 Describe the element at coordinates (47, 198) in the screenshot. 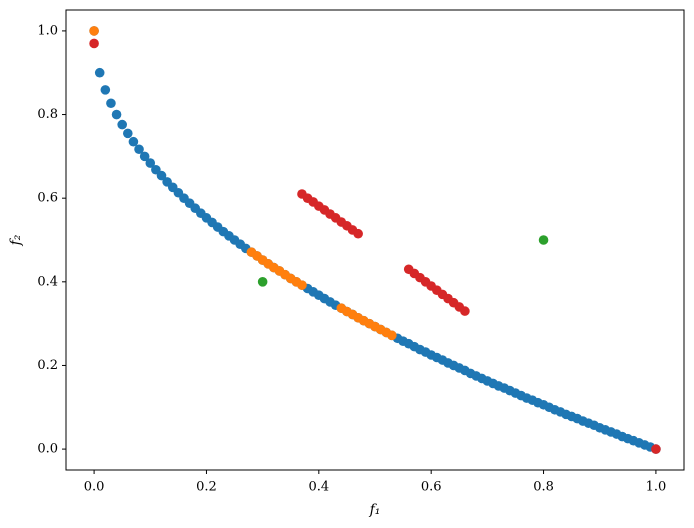

I see `y-tick-label: 0.6` at that location.